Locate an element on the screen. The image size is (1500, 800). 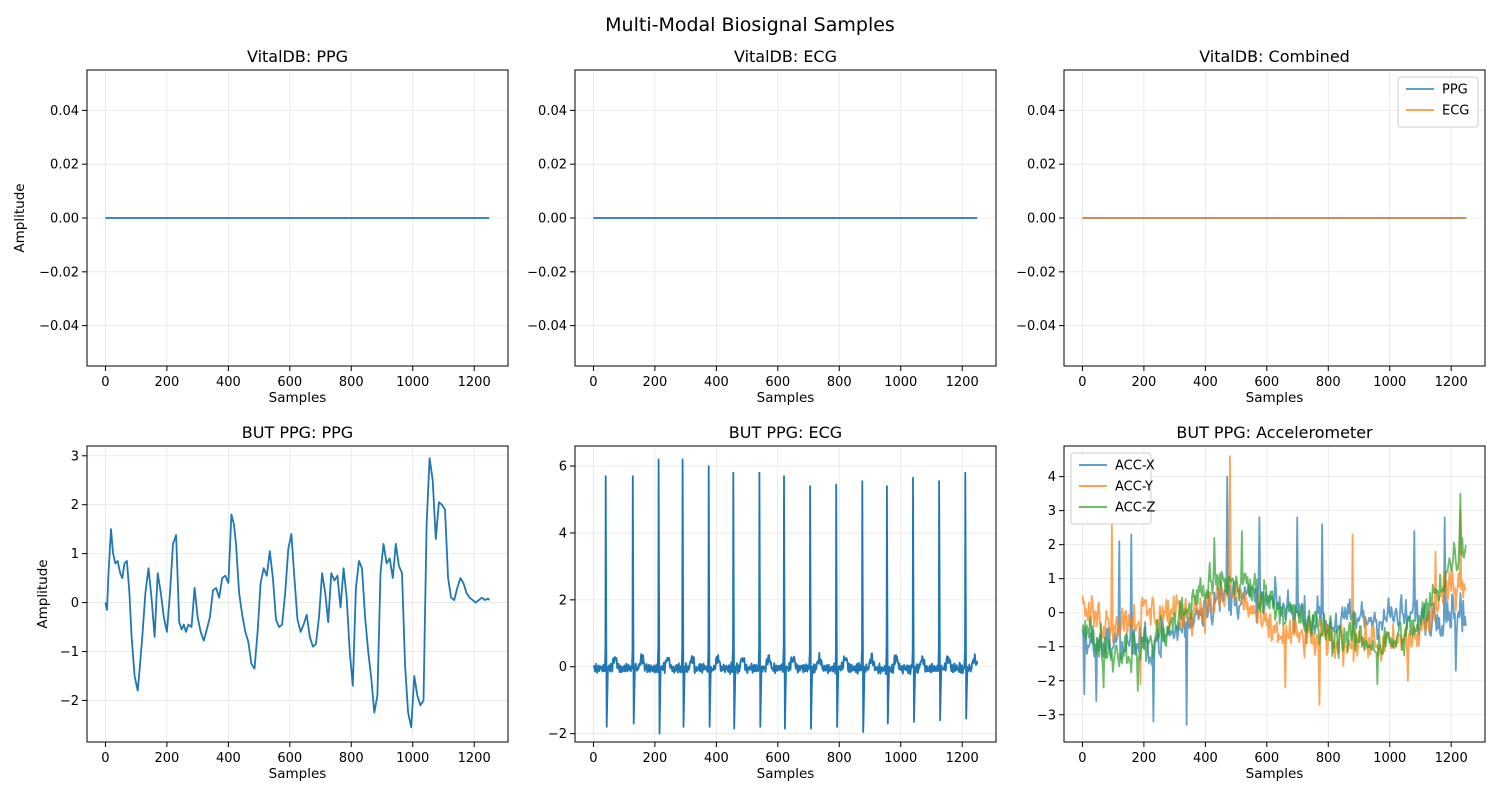
subplot-title: VitalDB: PPG is located at coordinates (297, 56).